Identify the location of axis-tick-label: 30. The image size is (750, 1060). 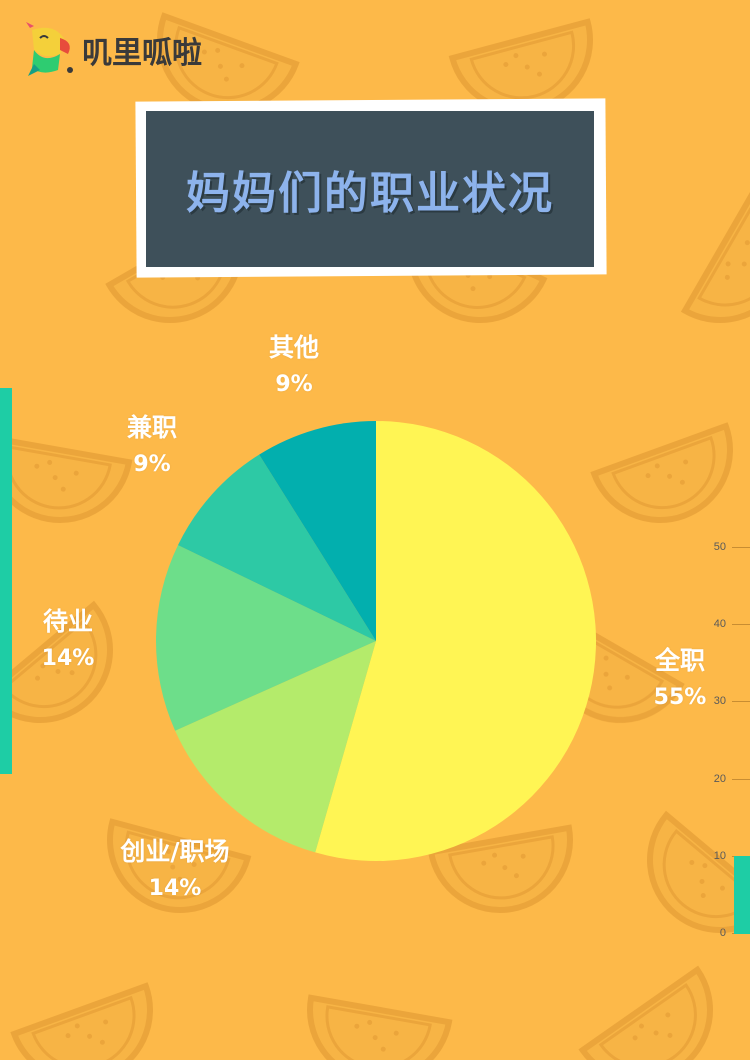
(719, 701).